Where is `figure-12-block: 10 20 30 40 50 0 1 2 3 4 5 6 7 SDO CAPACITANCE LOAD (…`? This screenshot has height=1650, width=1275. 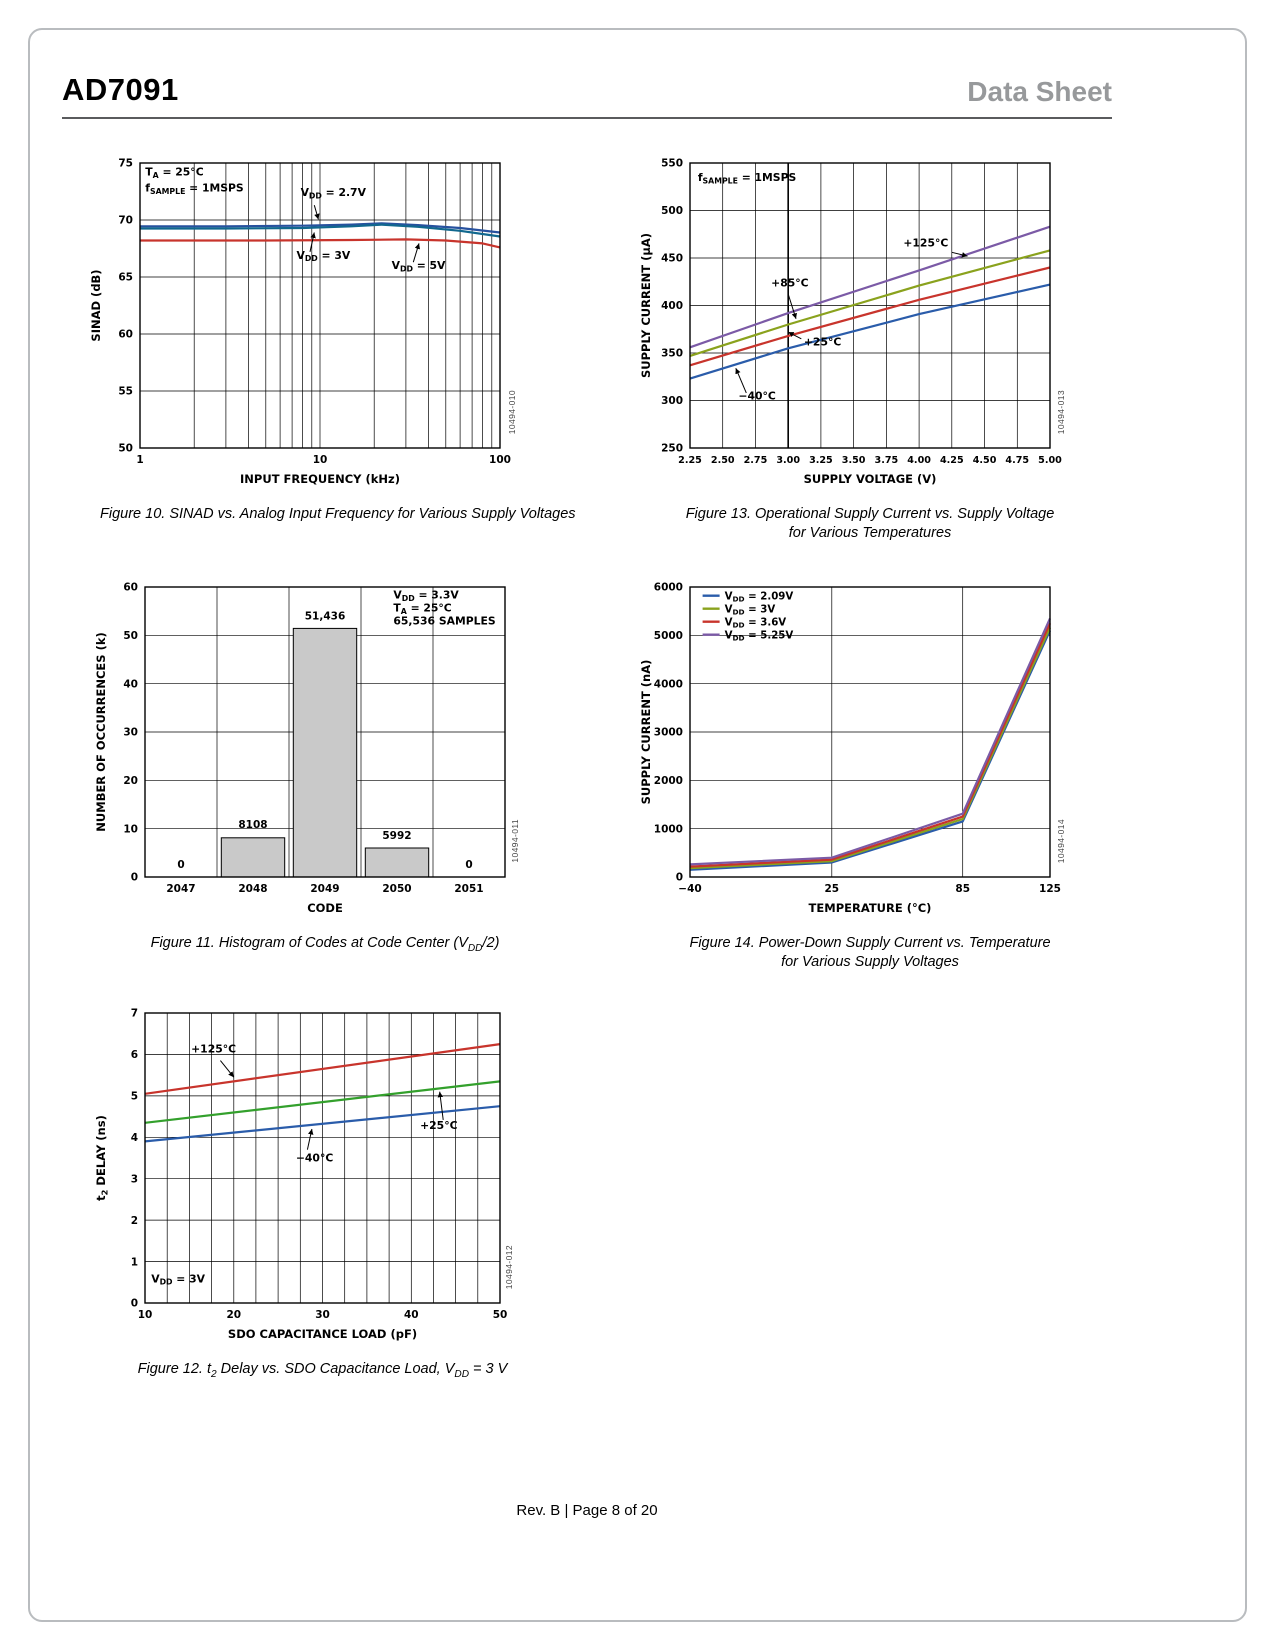 figure-12-block: 10 20 30 40 50 0 1 2 3 4 5 6 7 SDO CAPACITANCE LOAD (… is located at coordinates (300, 1189).